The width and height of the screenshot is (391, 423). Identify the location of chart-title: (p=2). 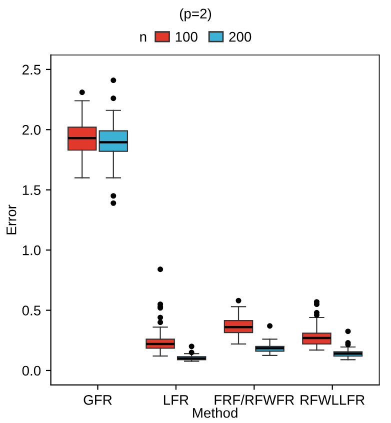
(196, 15).